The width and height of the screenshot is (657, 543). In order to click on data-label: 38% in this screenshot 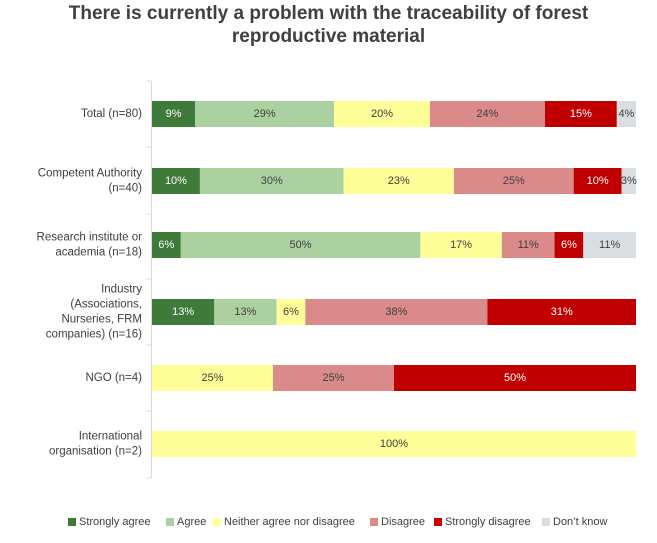, I will do `click(396, 312)`.